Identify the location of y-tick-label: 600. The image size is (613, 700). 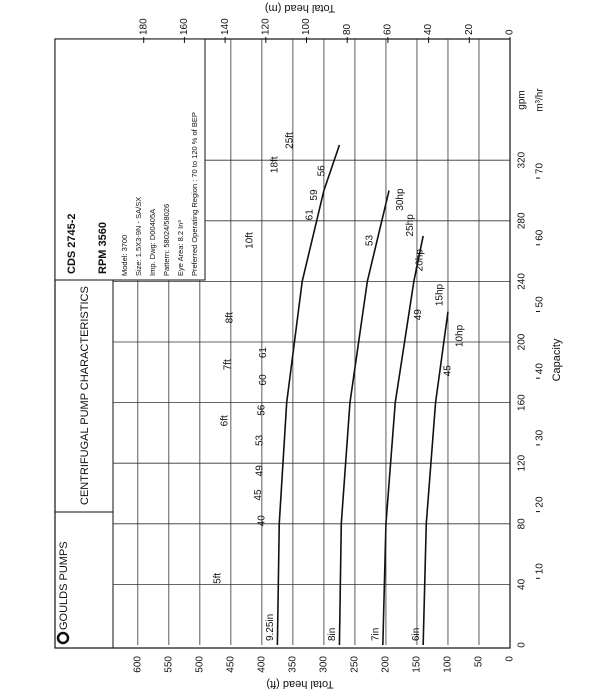
(137, 664).